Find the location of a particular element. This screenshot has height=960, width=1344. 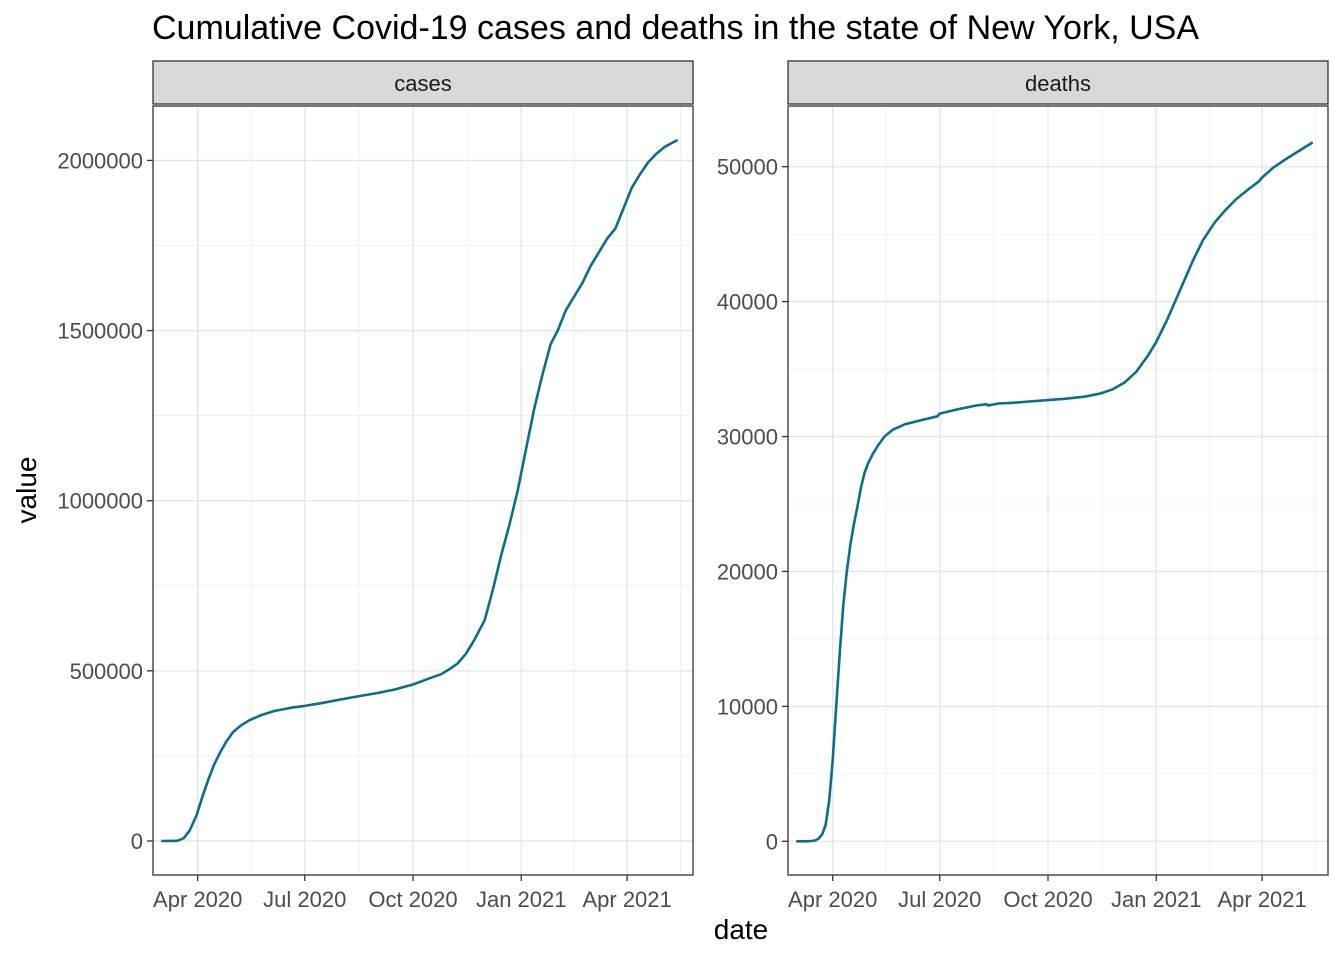

strip-label-deaths: deaths is located at coordinates (1058, 83).